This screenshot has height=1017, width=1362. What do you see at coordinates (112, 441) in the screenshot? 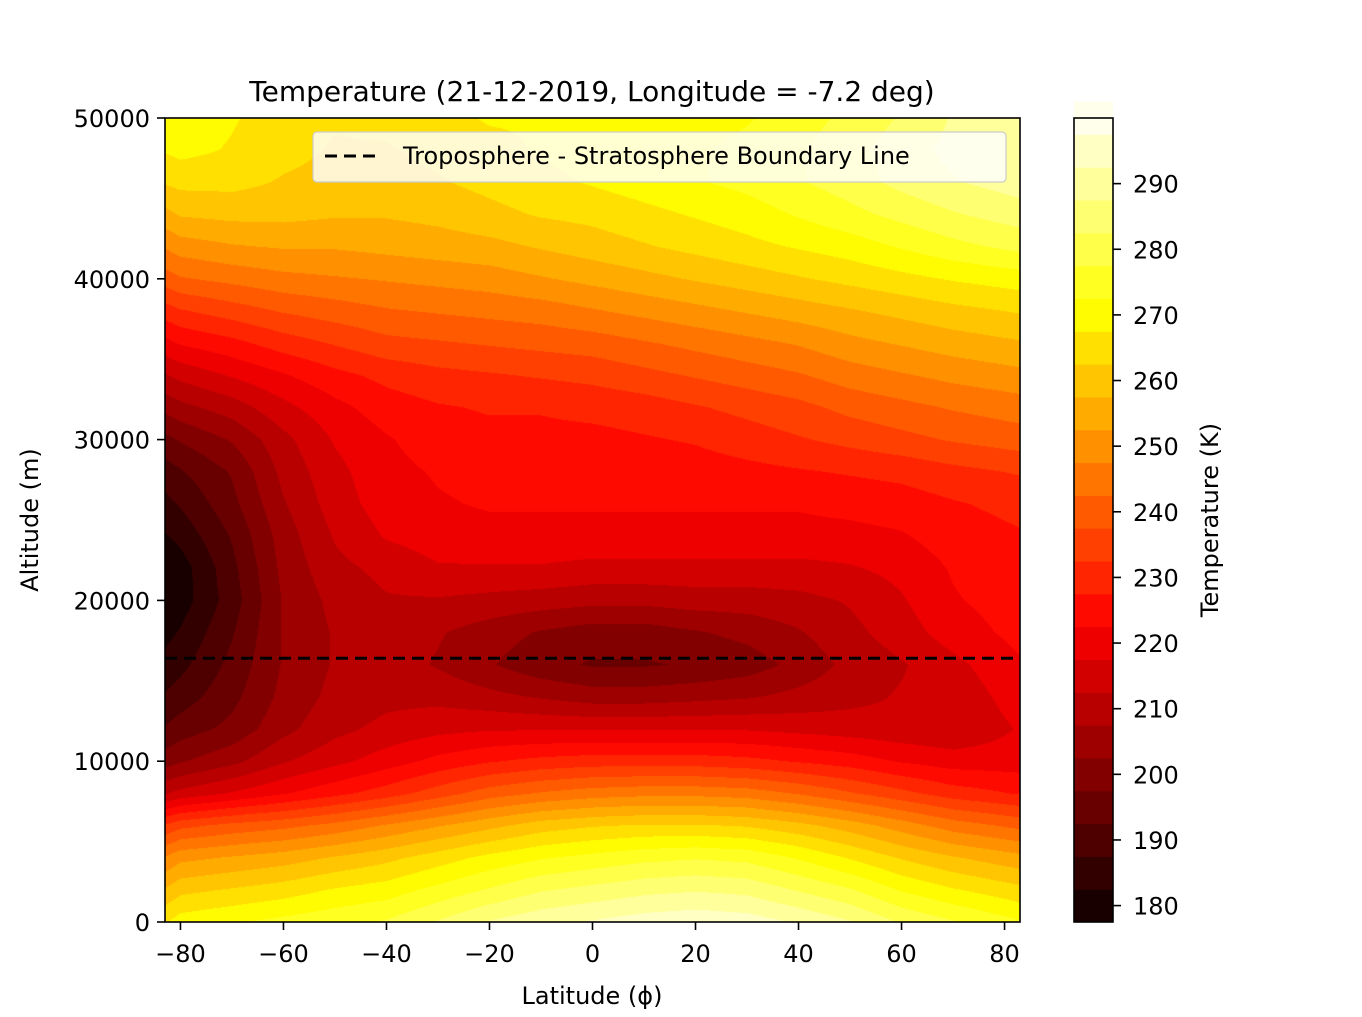
I see `y-tick-label: 30000` at bounding box center [112, 441].